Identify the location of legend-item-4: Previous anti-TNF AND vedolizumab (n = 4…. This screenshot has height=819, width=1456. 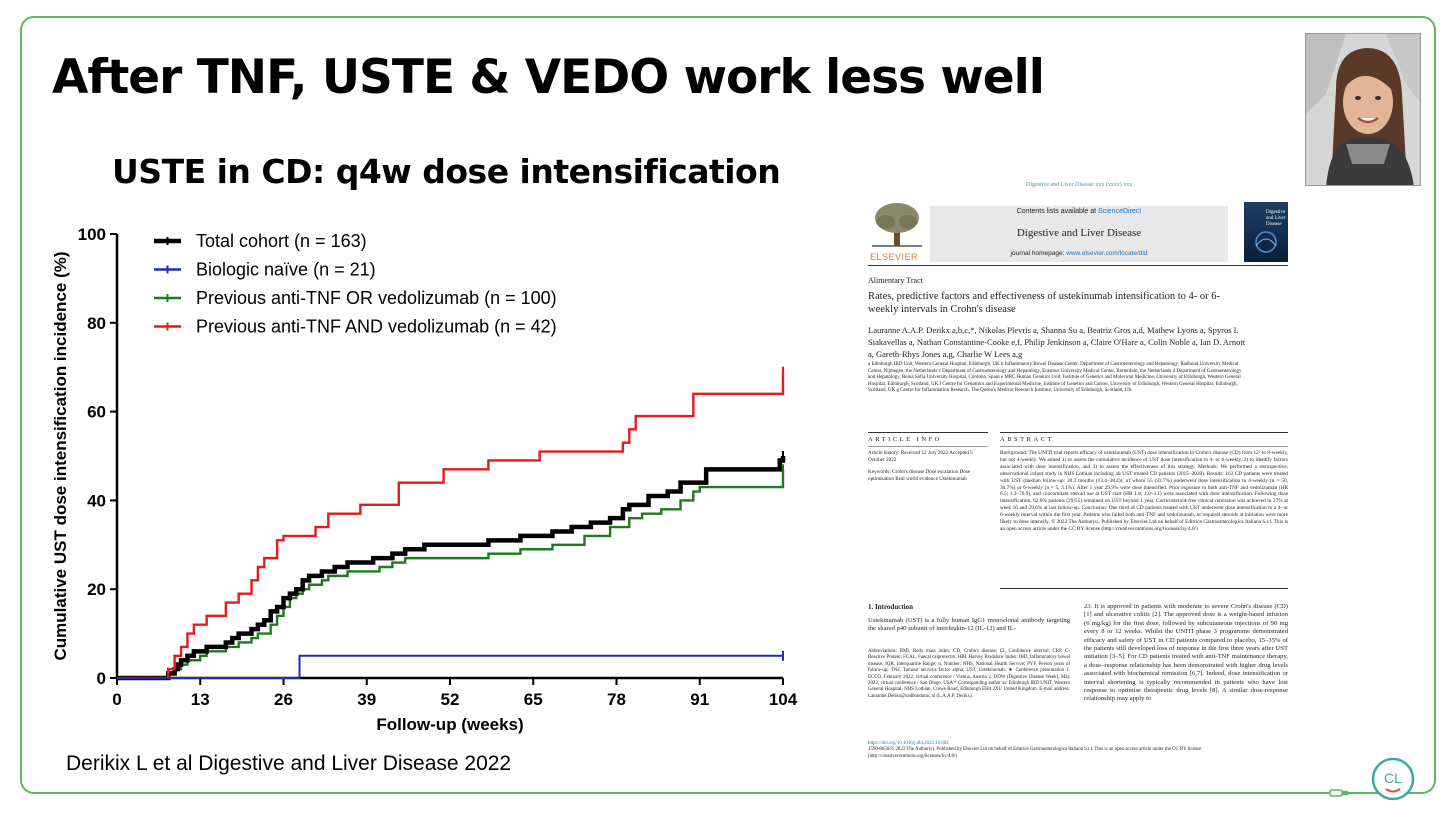
(355, 327).